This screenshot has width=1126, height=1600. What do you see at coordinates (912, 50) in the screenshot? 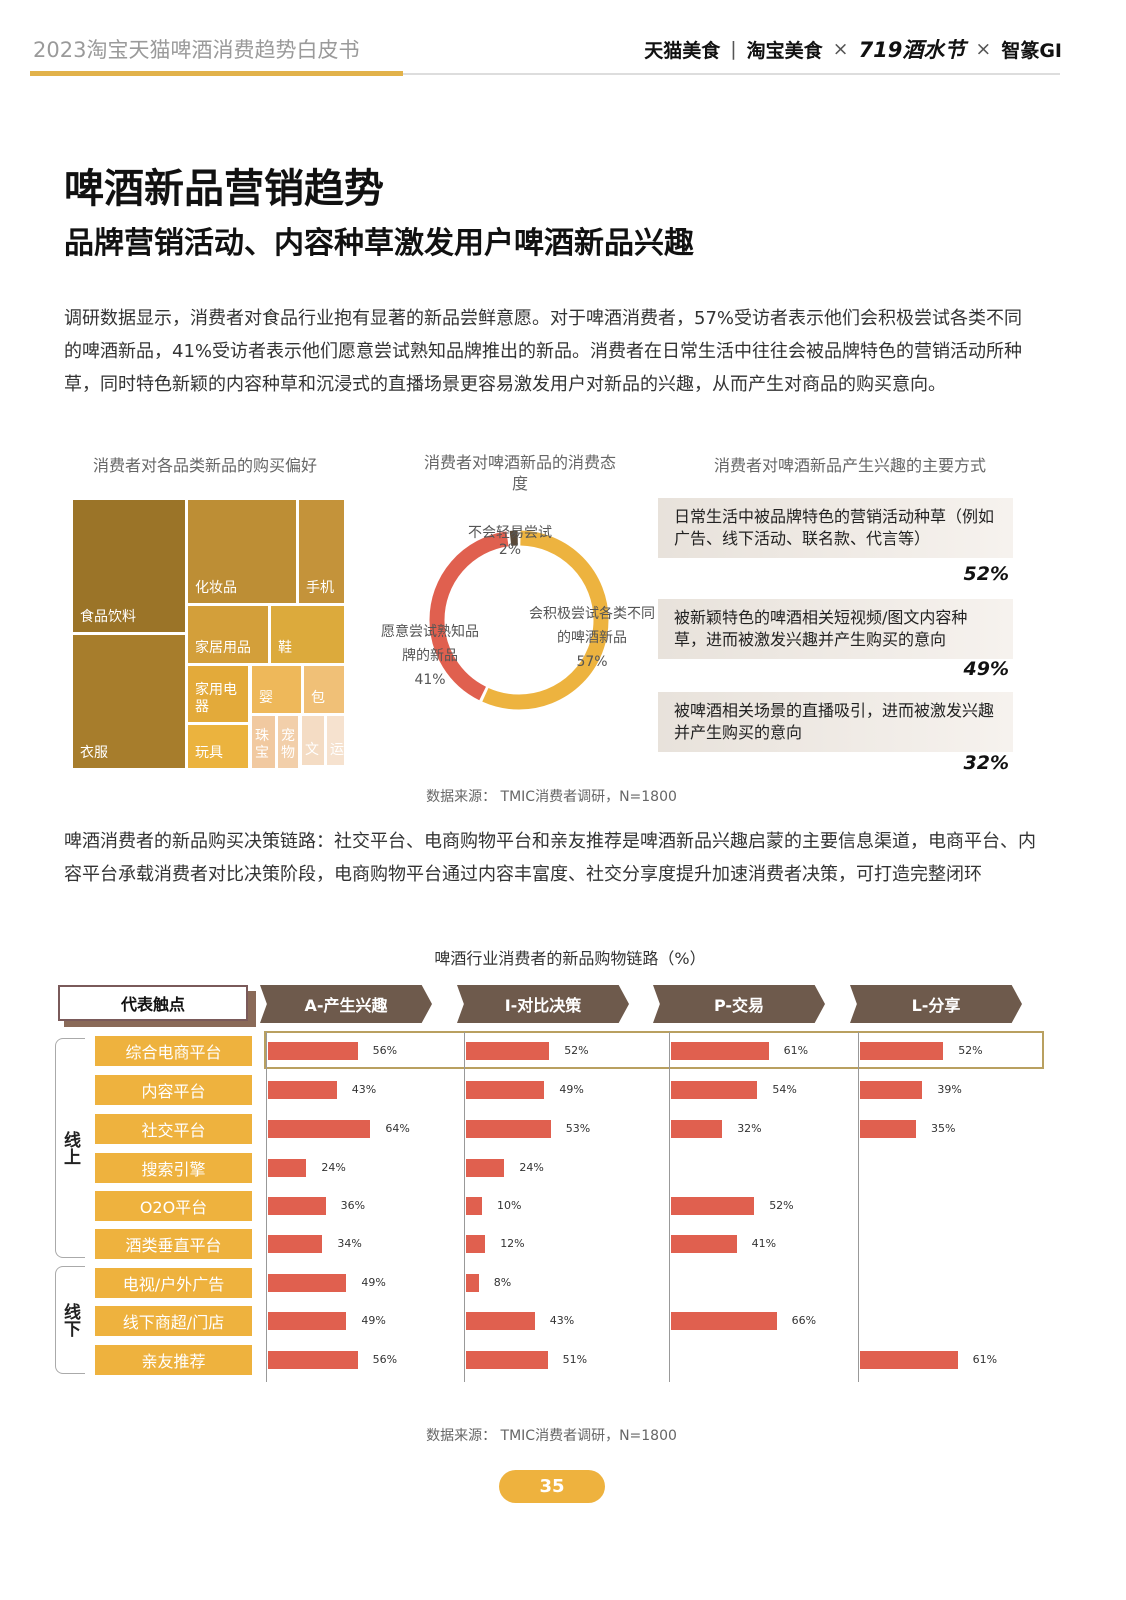
I see `logo-719: 719酒水节` at bounding box center [912, 50].